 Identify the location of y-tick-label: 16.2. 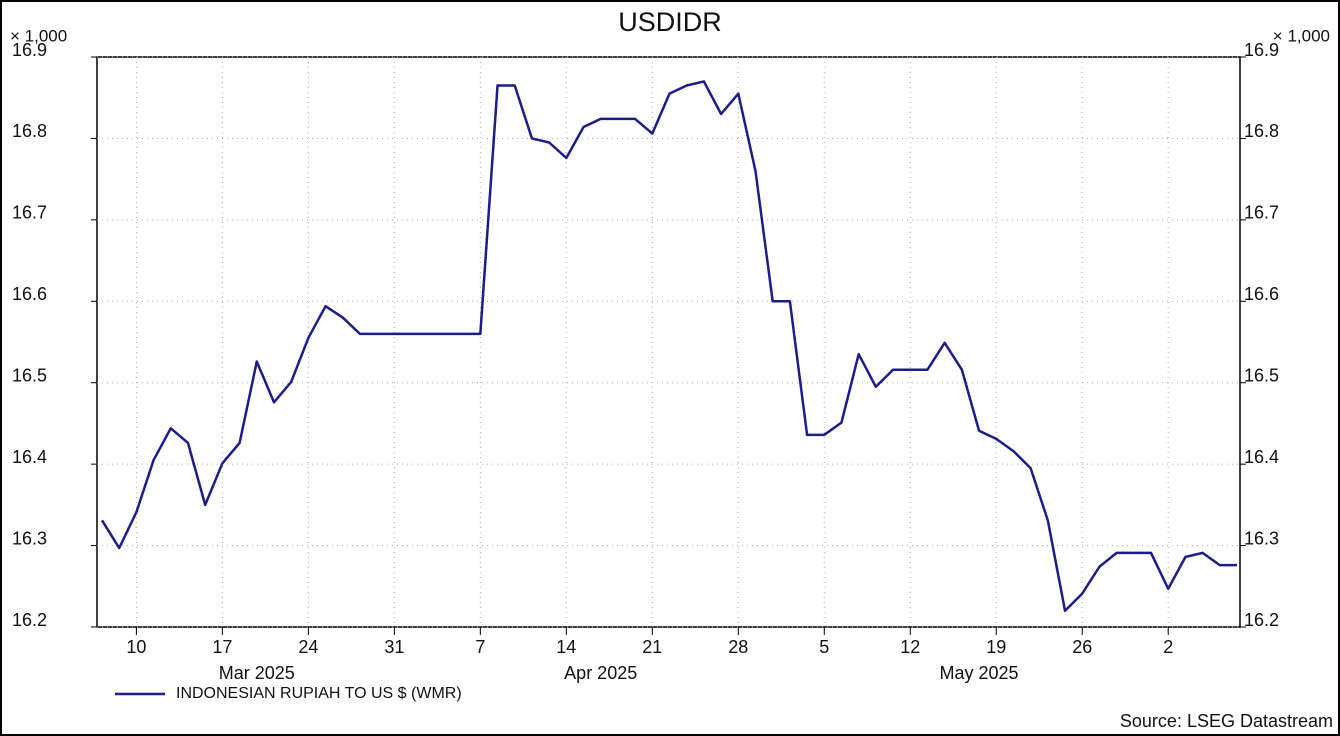
(29, 620).